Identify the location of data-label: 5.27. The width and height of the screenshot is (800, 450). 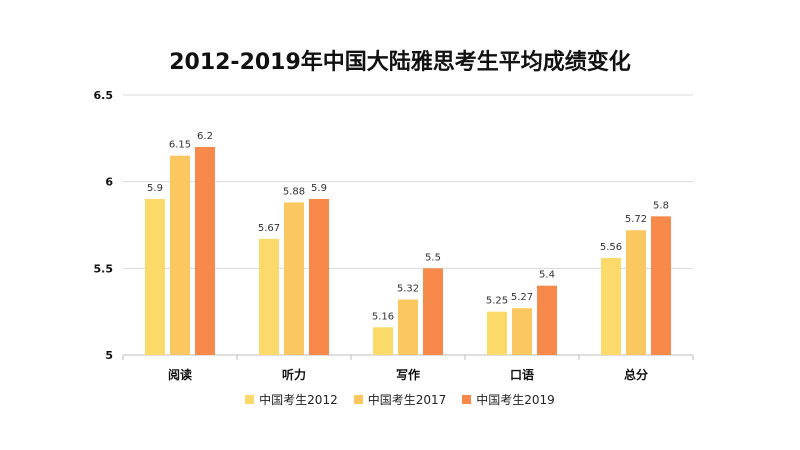
(522, 297).